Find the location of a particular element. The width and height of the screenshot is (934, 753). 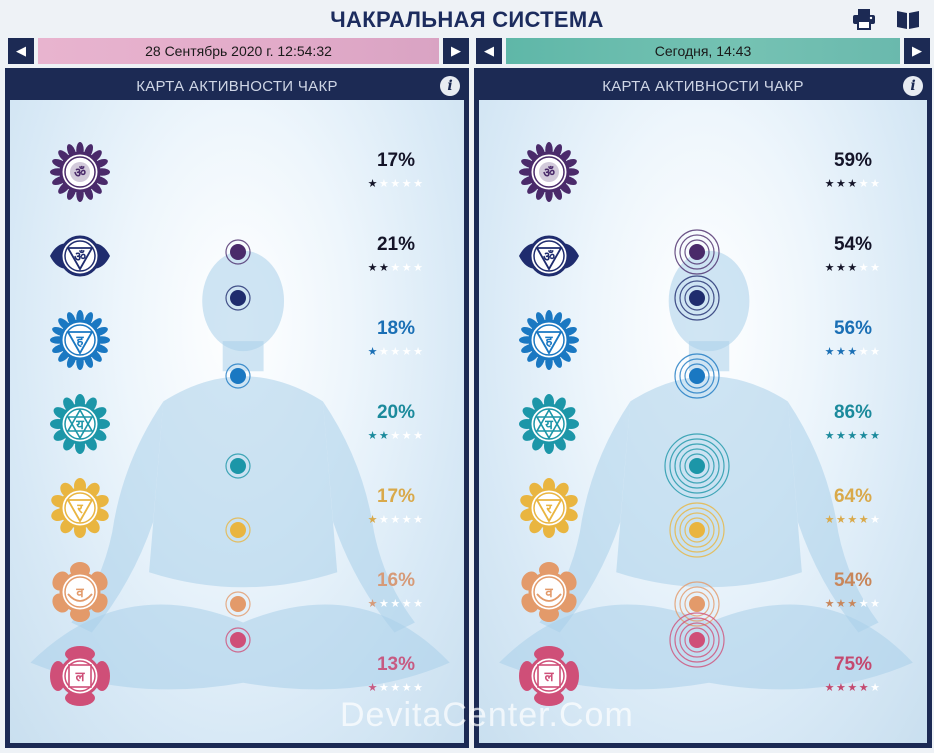

muladhara-percent: 75% is located at coordinates (853, 664).